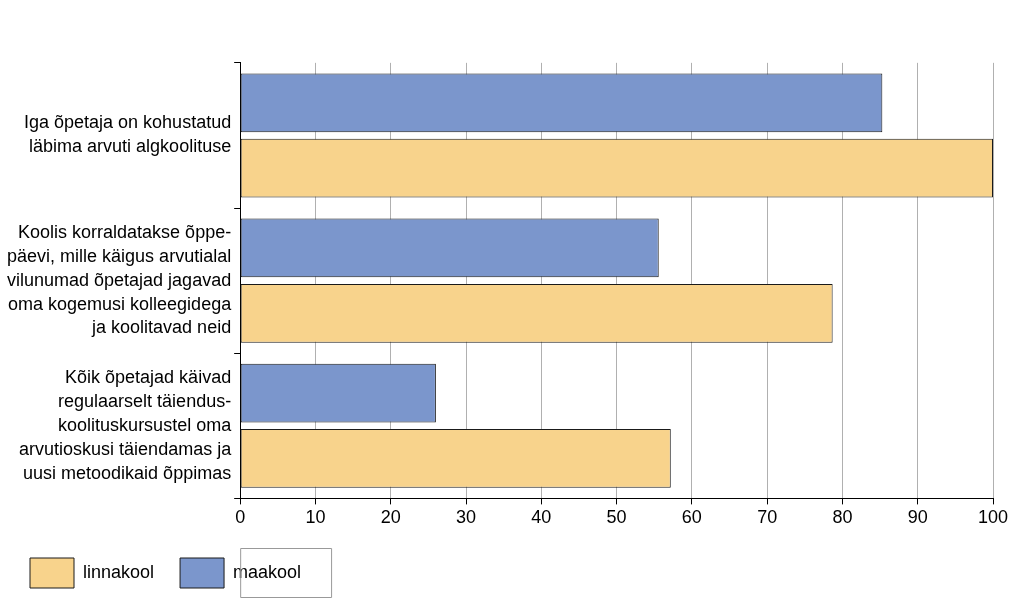 Image resolution: width=1013 pixels, height=598 pixels. Describe the element at coordinates (390, 517) in the screenshot. I see `x-tick-label: 20` at that location.